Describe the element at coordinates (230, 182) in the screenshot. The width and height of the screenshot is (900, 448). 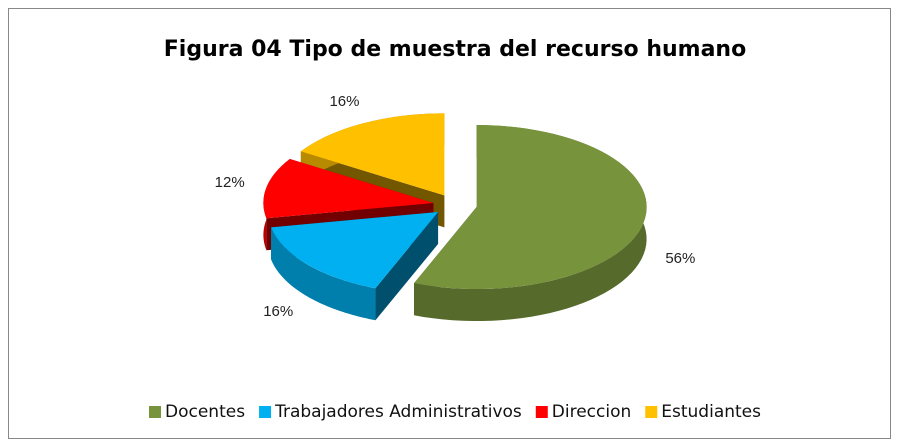
I see `data-label: 12%` at that location.